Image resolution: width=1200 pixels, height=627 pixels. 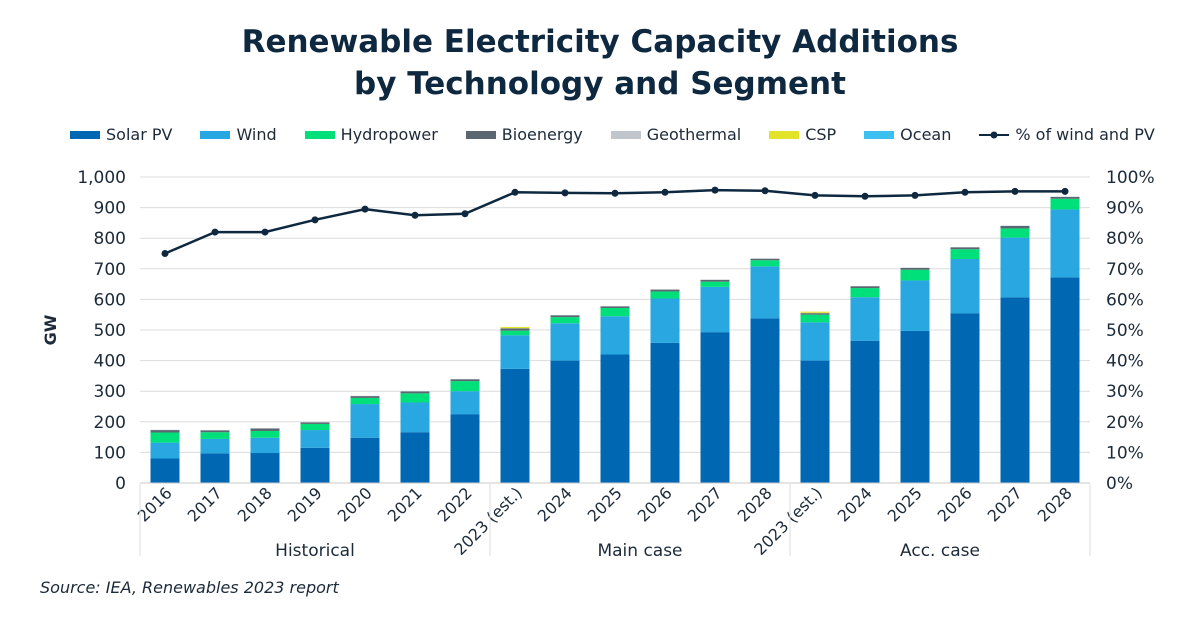 What do you see at coordinates (405, 504) in the screenshot?
I see `x-tick-label: 2021` at bounding box center [405, 504].